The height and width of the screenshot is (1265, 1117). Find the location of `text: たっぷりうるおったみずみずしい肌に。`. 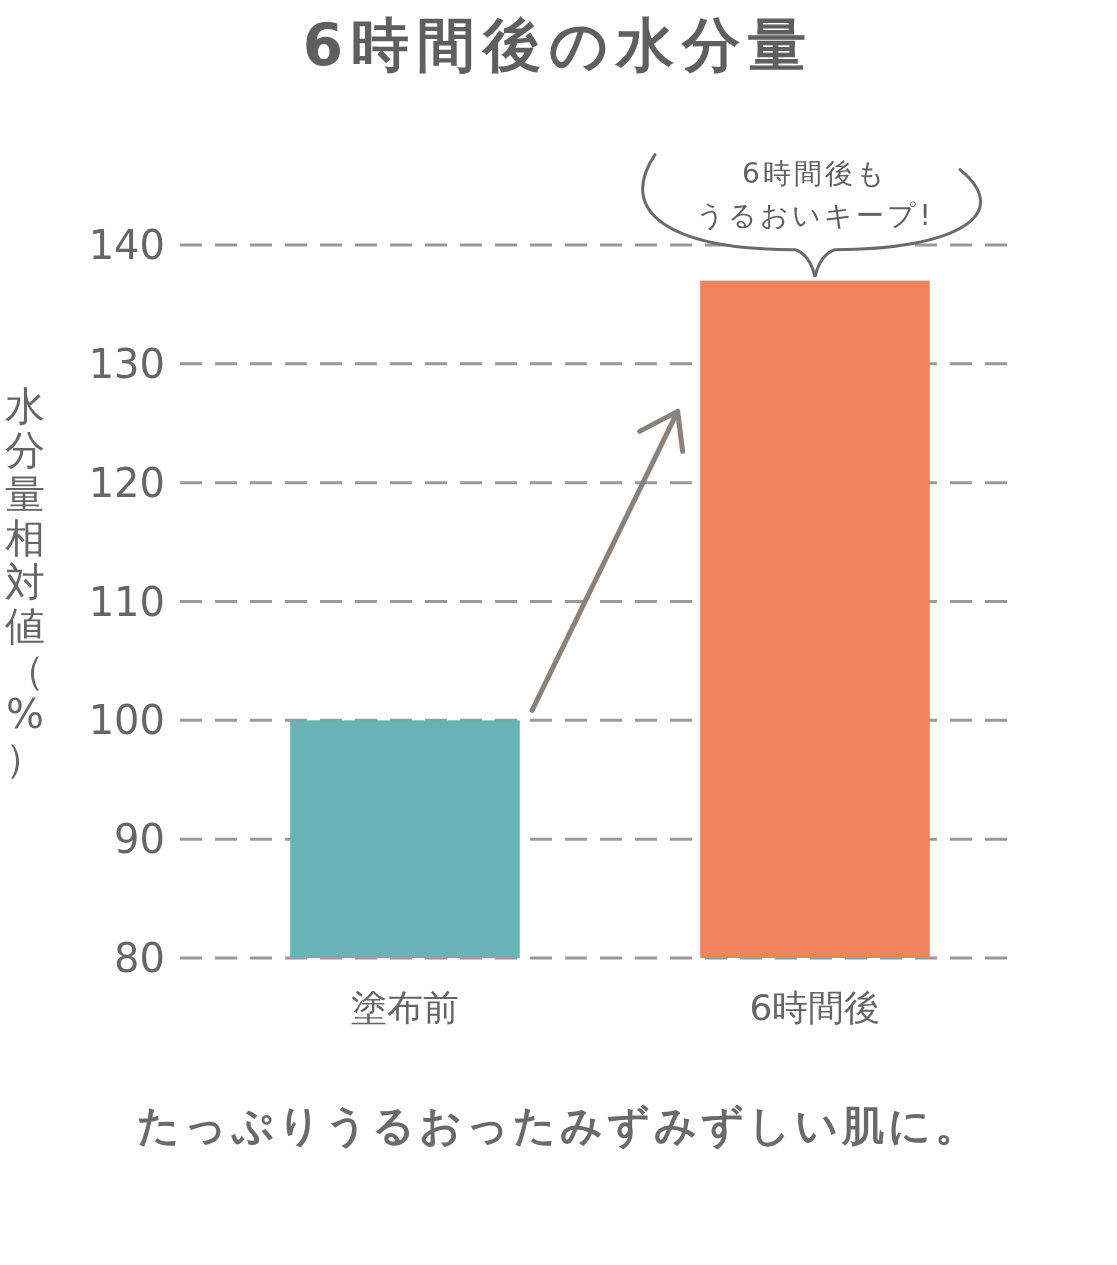

text: たっぷりうるおったみずみずしい肌に。 is located at coordinates (558, 1125).